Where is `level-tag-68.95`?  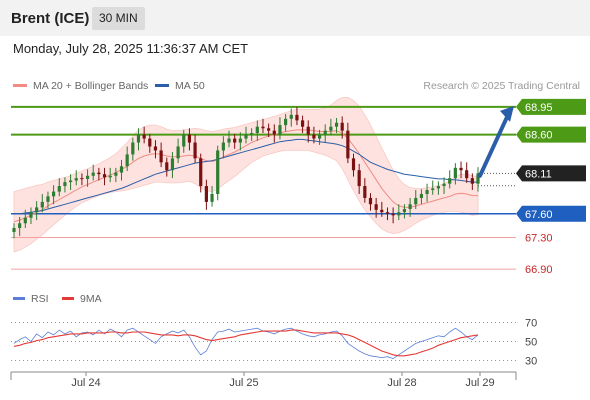
level-tag-68.95 is located at coordinates (551, 106).